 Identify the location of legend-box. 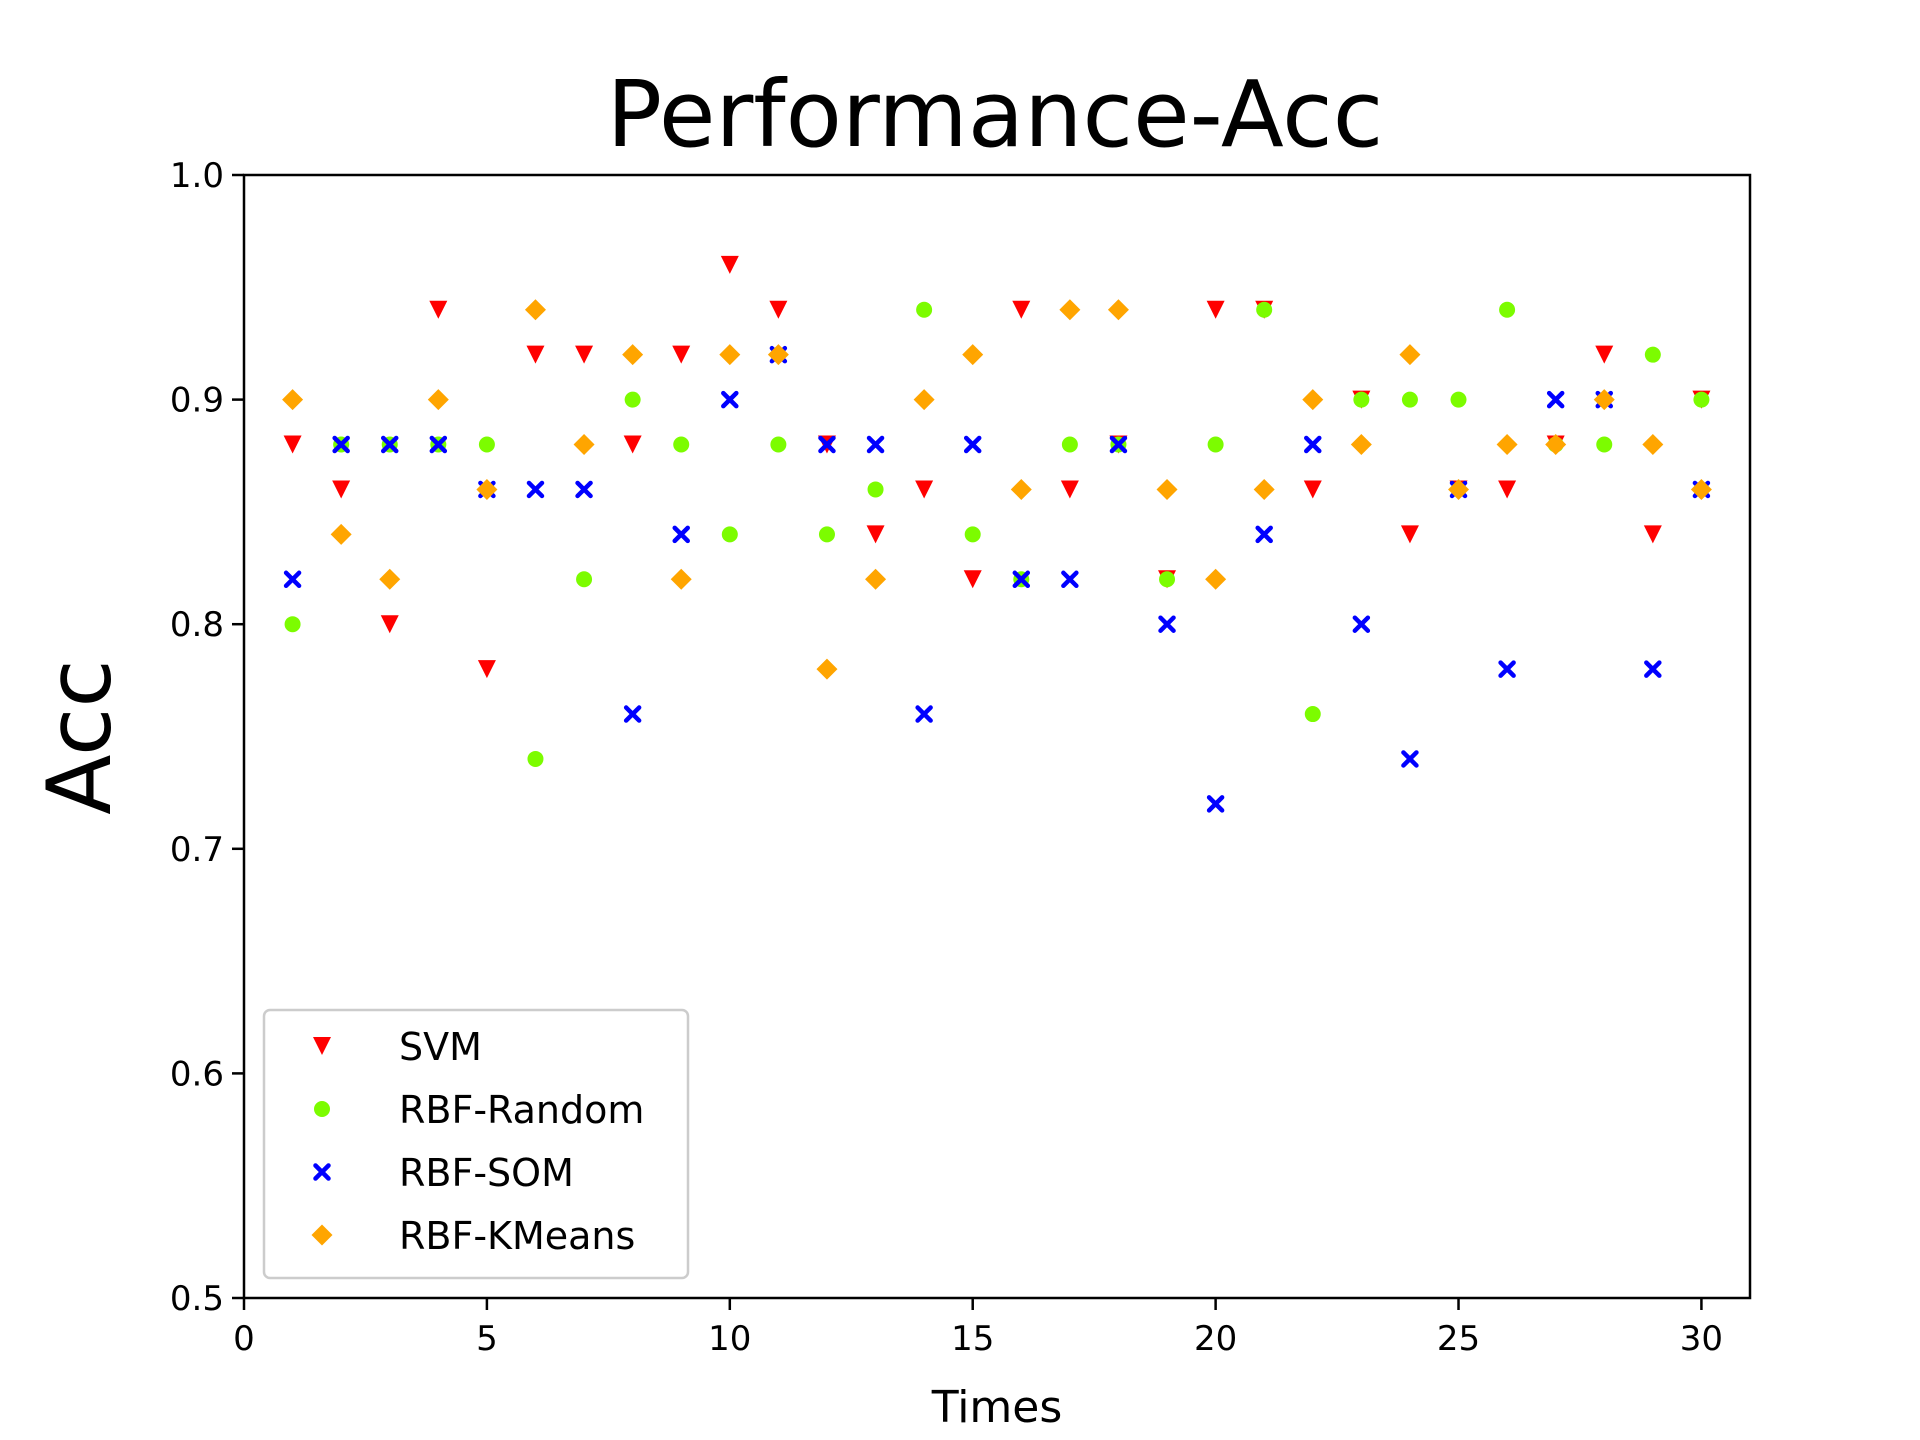
(476, 1144).